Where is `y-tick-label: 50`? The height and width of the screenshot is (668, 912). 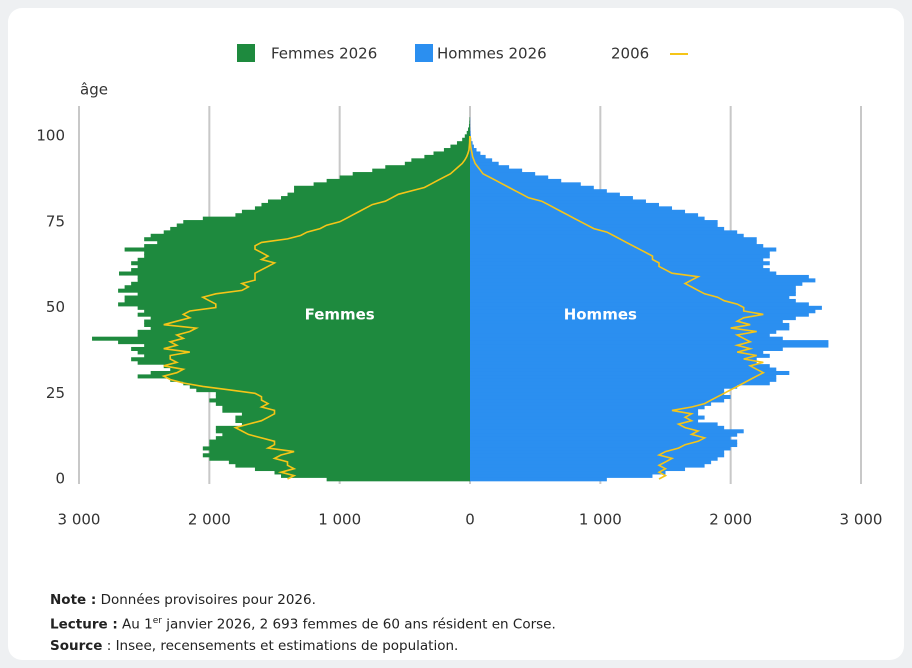
y-tick-label: 50 is located at coordinates (55, 307).